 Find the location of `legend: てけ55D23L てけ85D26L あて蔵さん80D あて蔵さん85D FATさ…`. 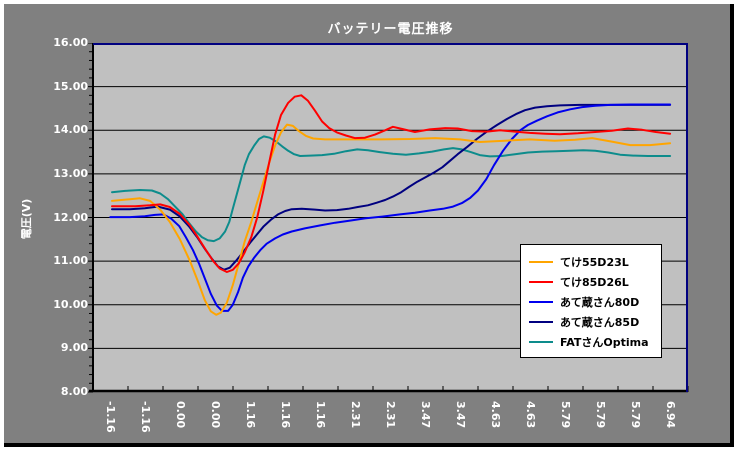

legend: てけ55D23L てけ85D26L あて蔵さん80D あて蔵さん85D FATさ… is located at coordinates (591, 301).